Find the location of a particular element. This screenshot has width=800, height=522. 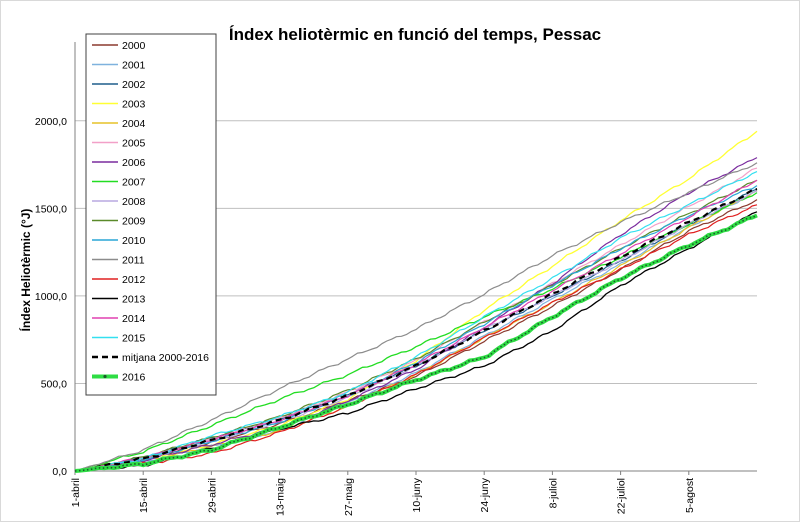

legend-label: 2011 is located at coordinates (133, 261).